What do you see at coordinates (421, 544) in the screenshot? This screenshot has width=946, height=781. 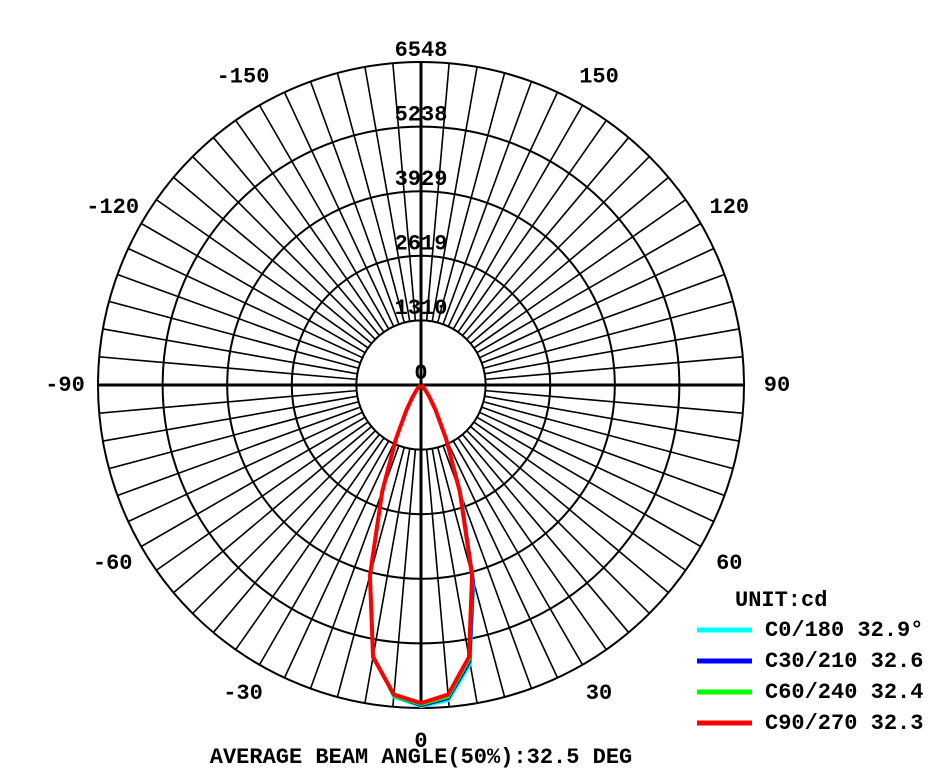 I see `series-line` at bounding box center [421, 544].